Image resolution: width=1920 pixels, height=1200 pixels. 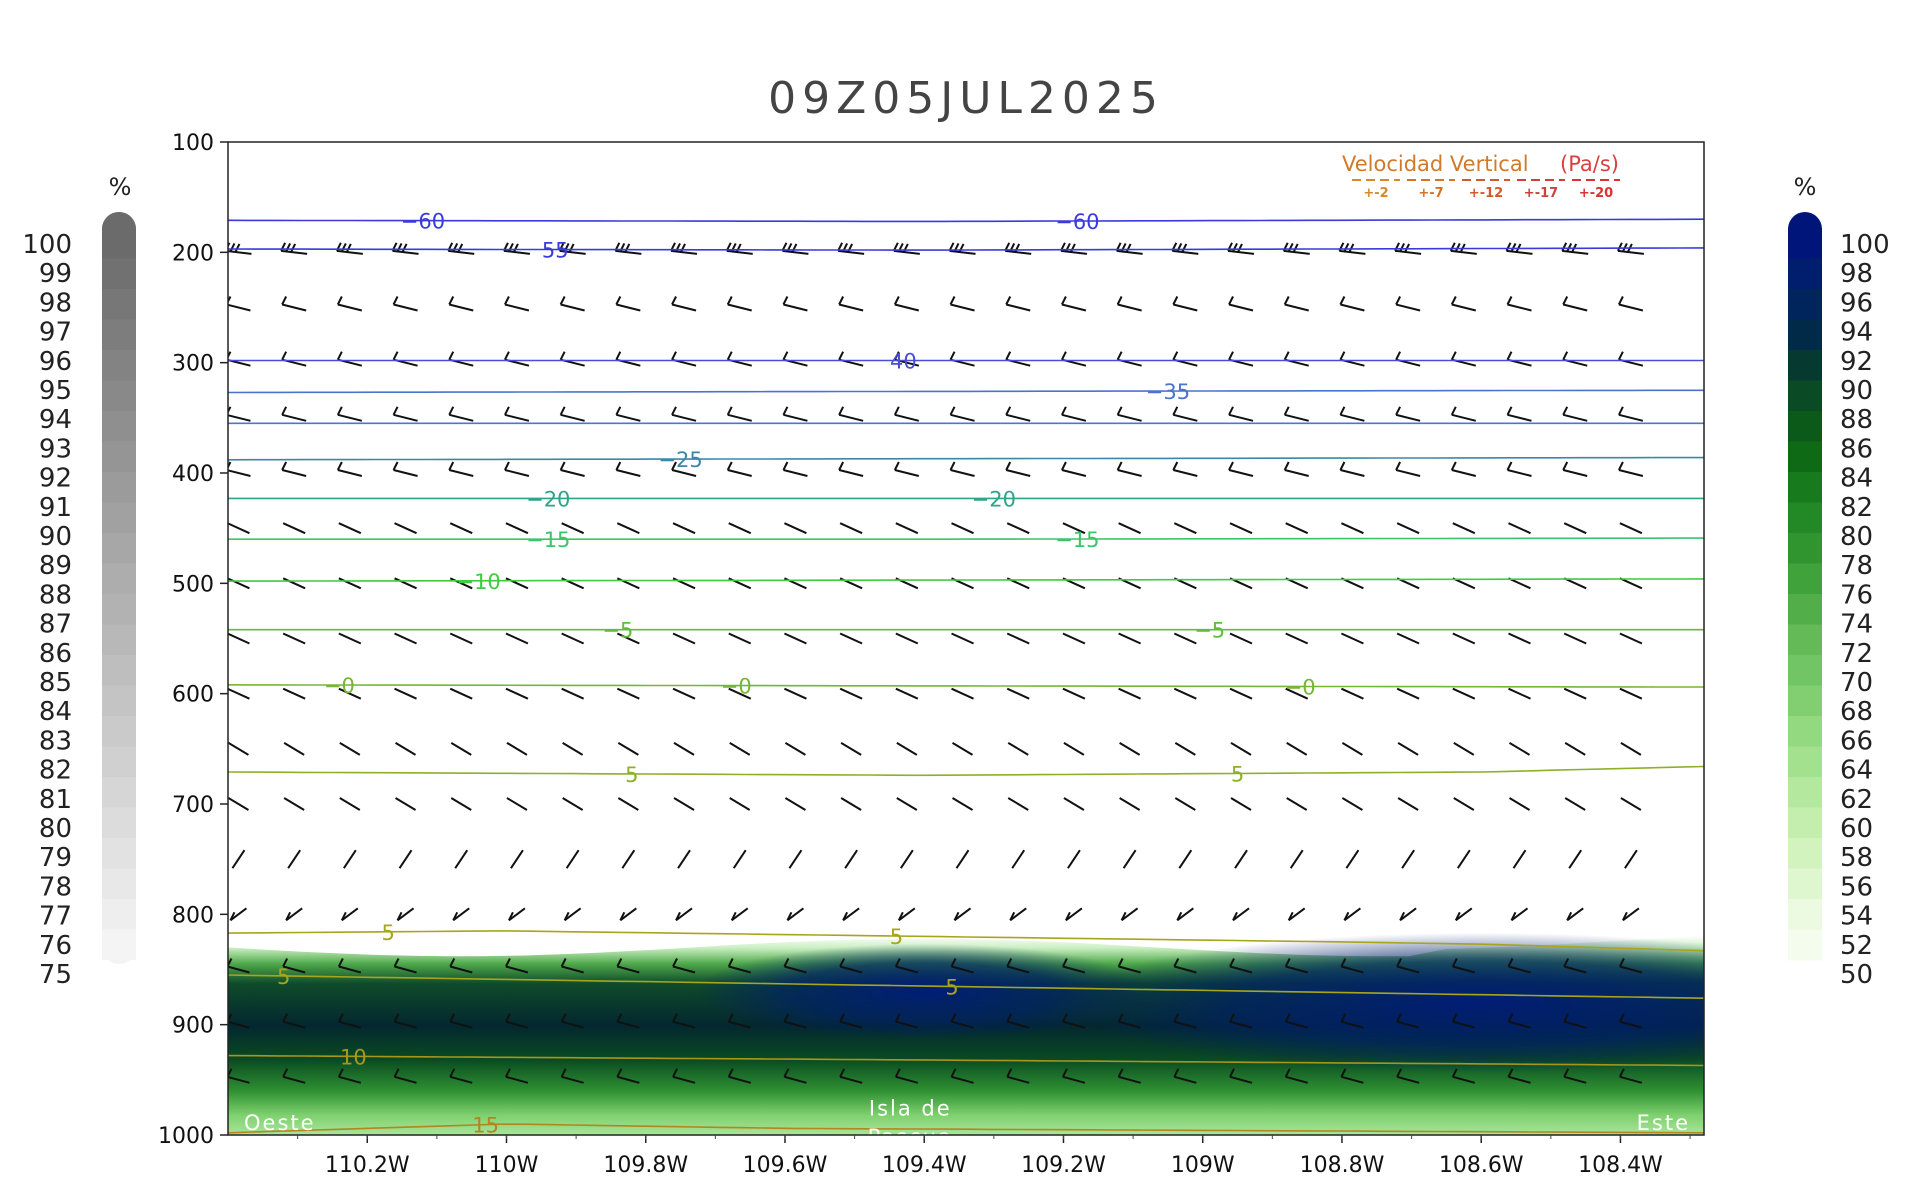 What do you see at coordinates (193, 805) in the screenshot?
I see `y-tick-label: 700` at bounding box center [193, 805].